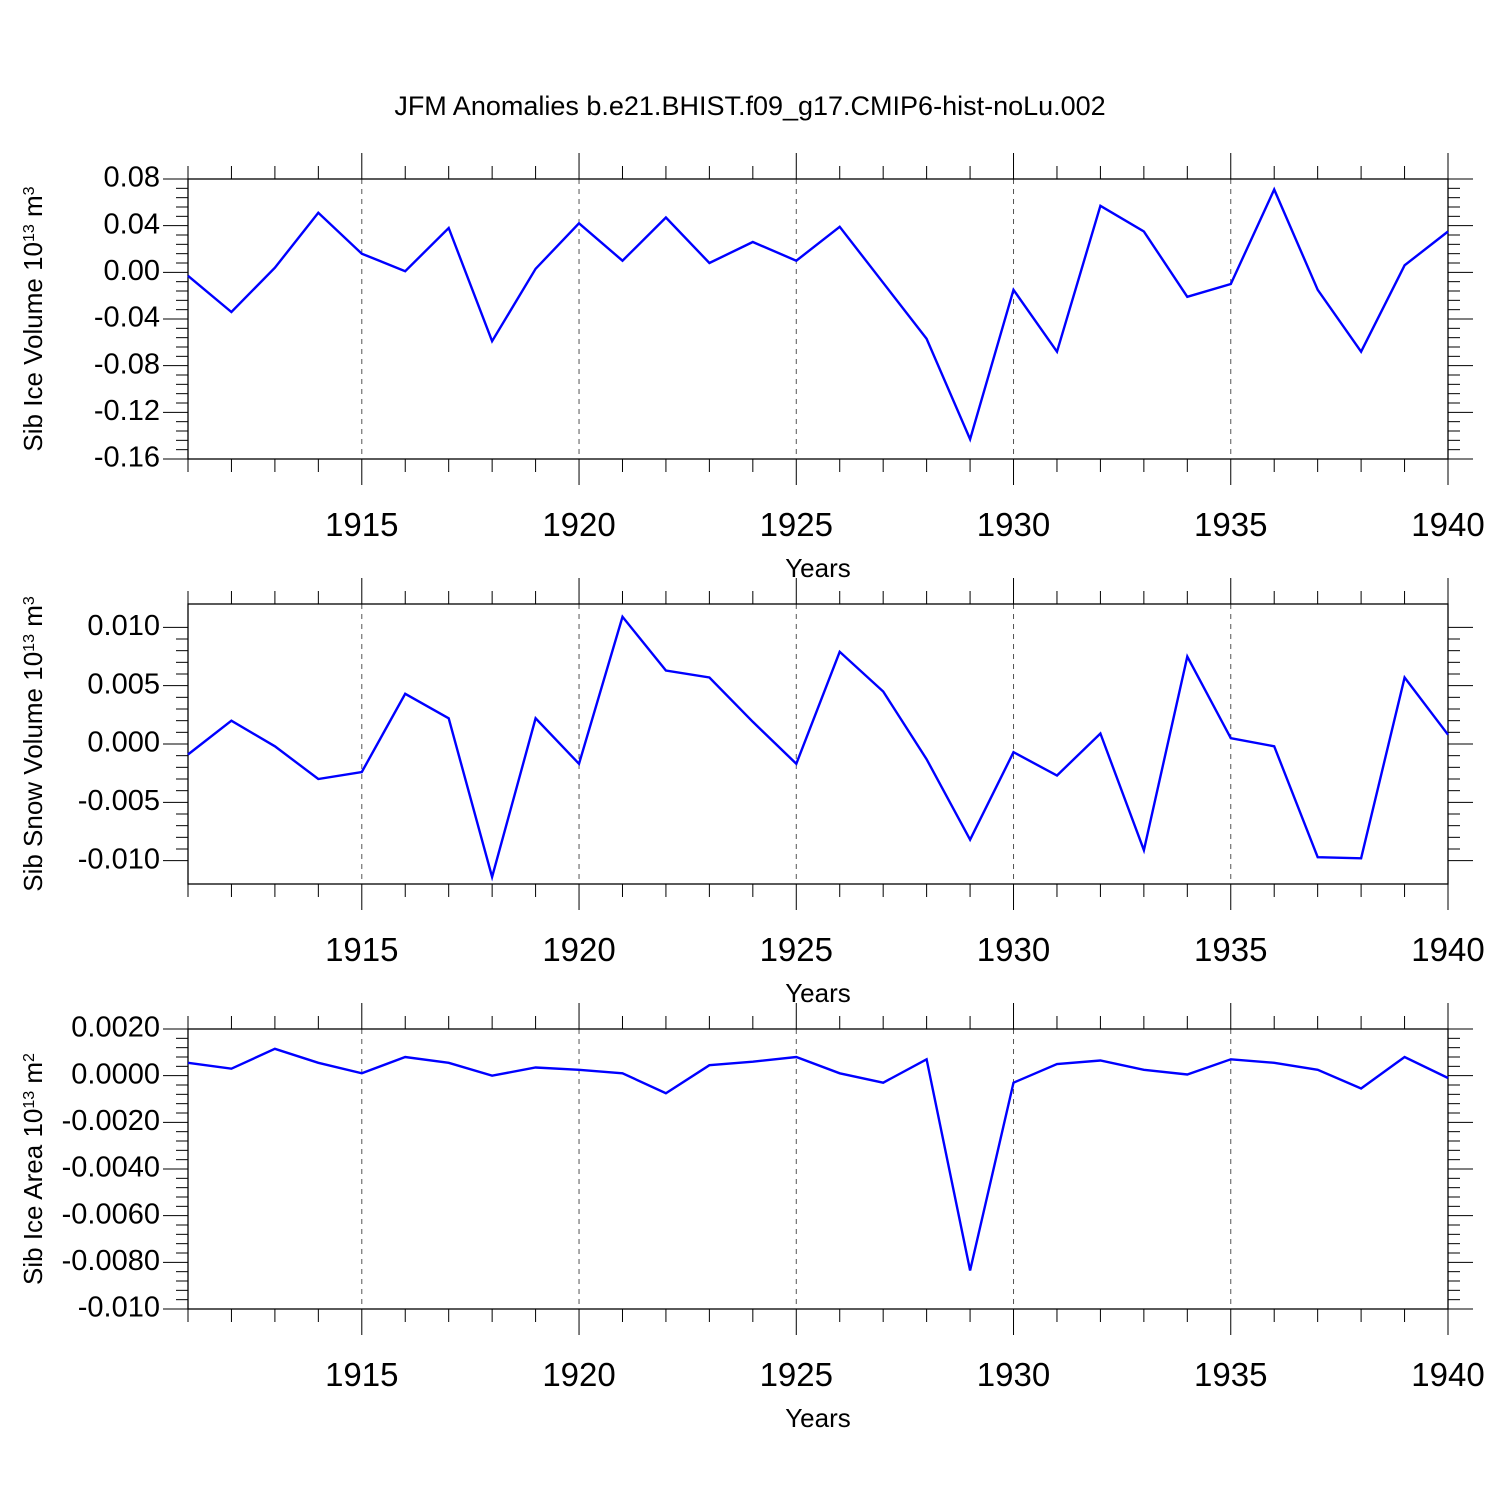 This screenshot has width=1500, height=1500. Describe the element at coordinates (111, 1168) in the screenshot. I see `y-tick-label: -0.0040` at that location.